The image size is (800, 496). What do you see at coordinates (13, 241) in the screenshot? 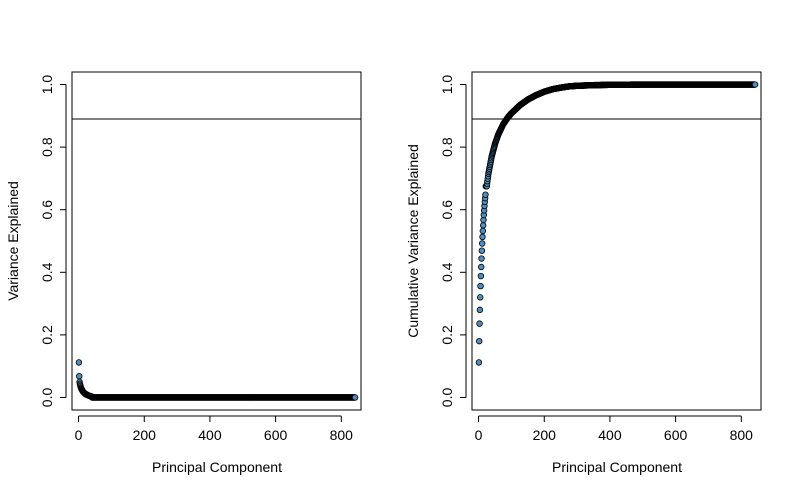
I see `y-axis-label: Variance Explained` at bounding box center [13, 241].